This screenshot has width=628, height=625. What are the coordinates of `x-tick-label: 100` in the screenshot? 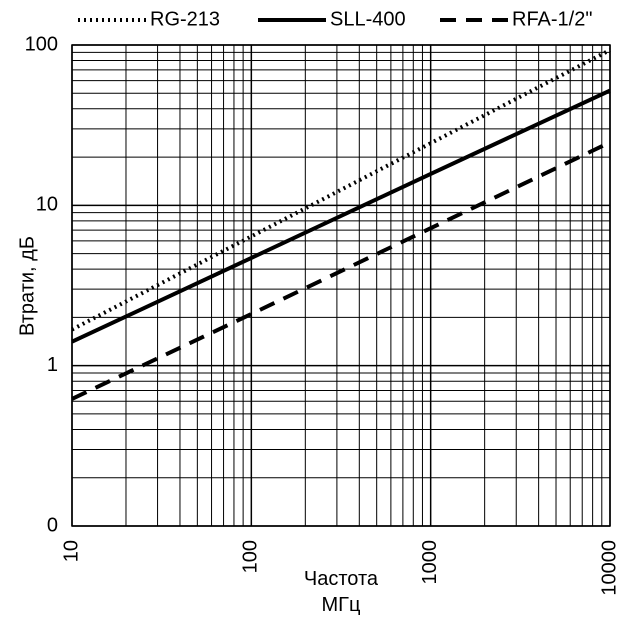 It's located at (251, 556).